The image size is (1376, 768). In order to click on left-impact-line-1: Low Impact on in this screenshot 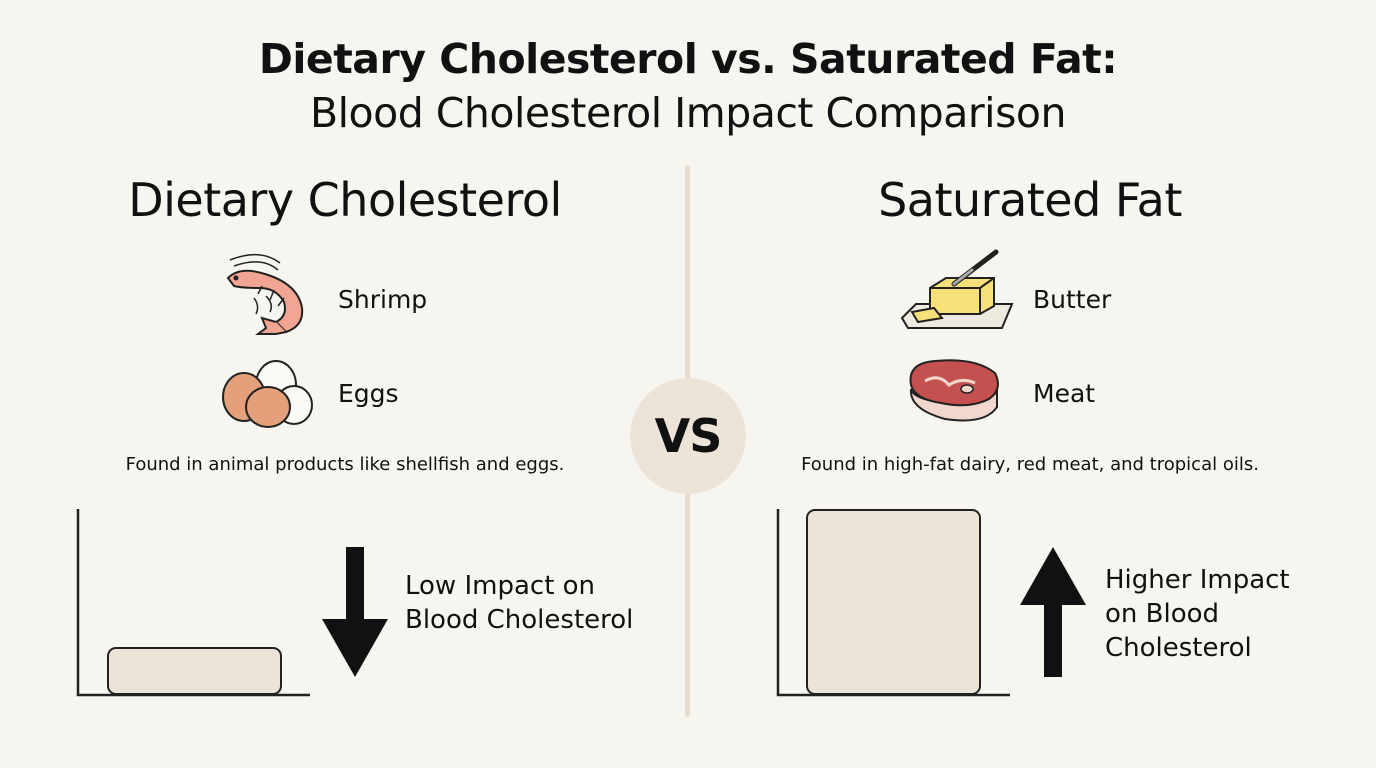, I will do `click(500, 586)`.